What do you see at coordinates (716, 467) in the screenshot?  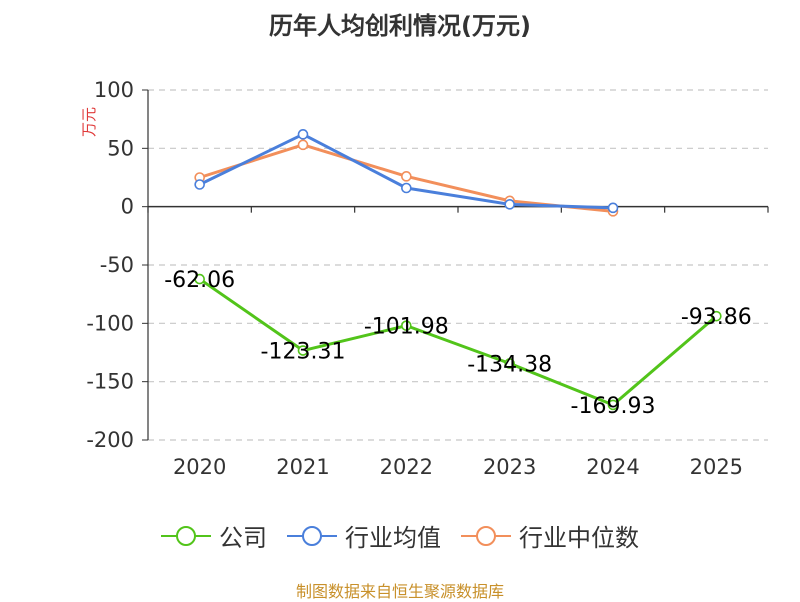 I see `x-tick-label: 2025` at bounding box center [716, 467].